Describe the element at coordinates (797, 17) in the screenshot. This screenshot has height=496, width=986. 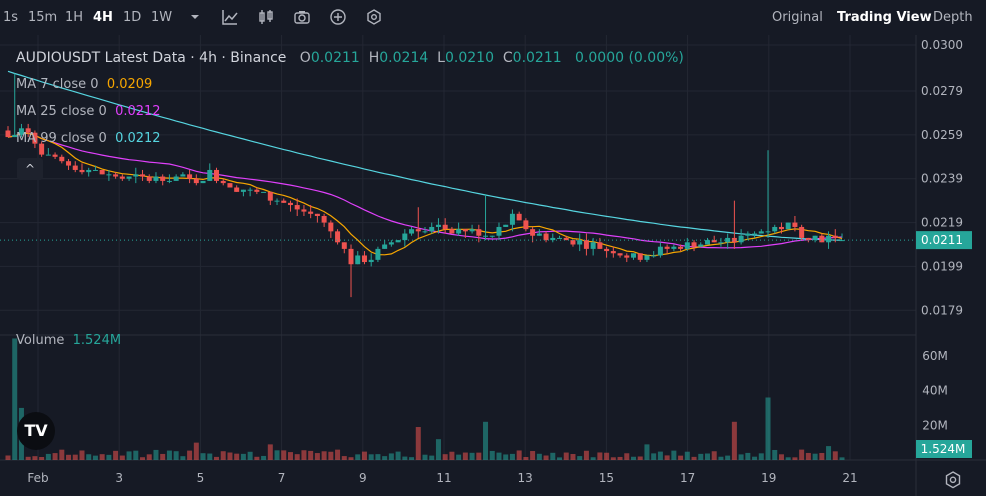
I see `view-original: Original` at that location.